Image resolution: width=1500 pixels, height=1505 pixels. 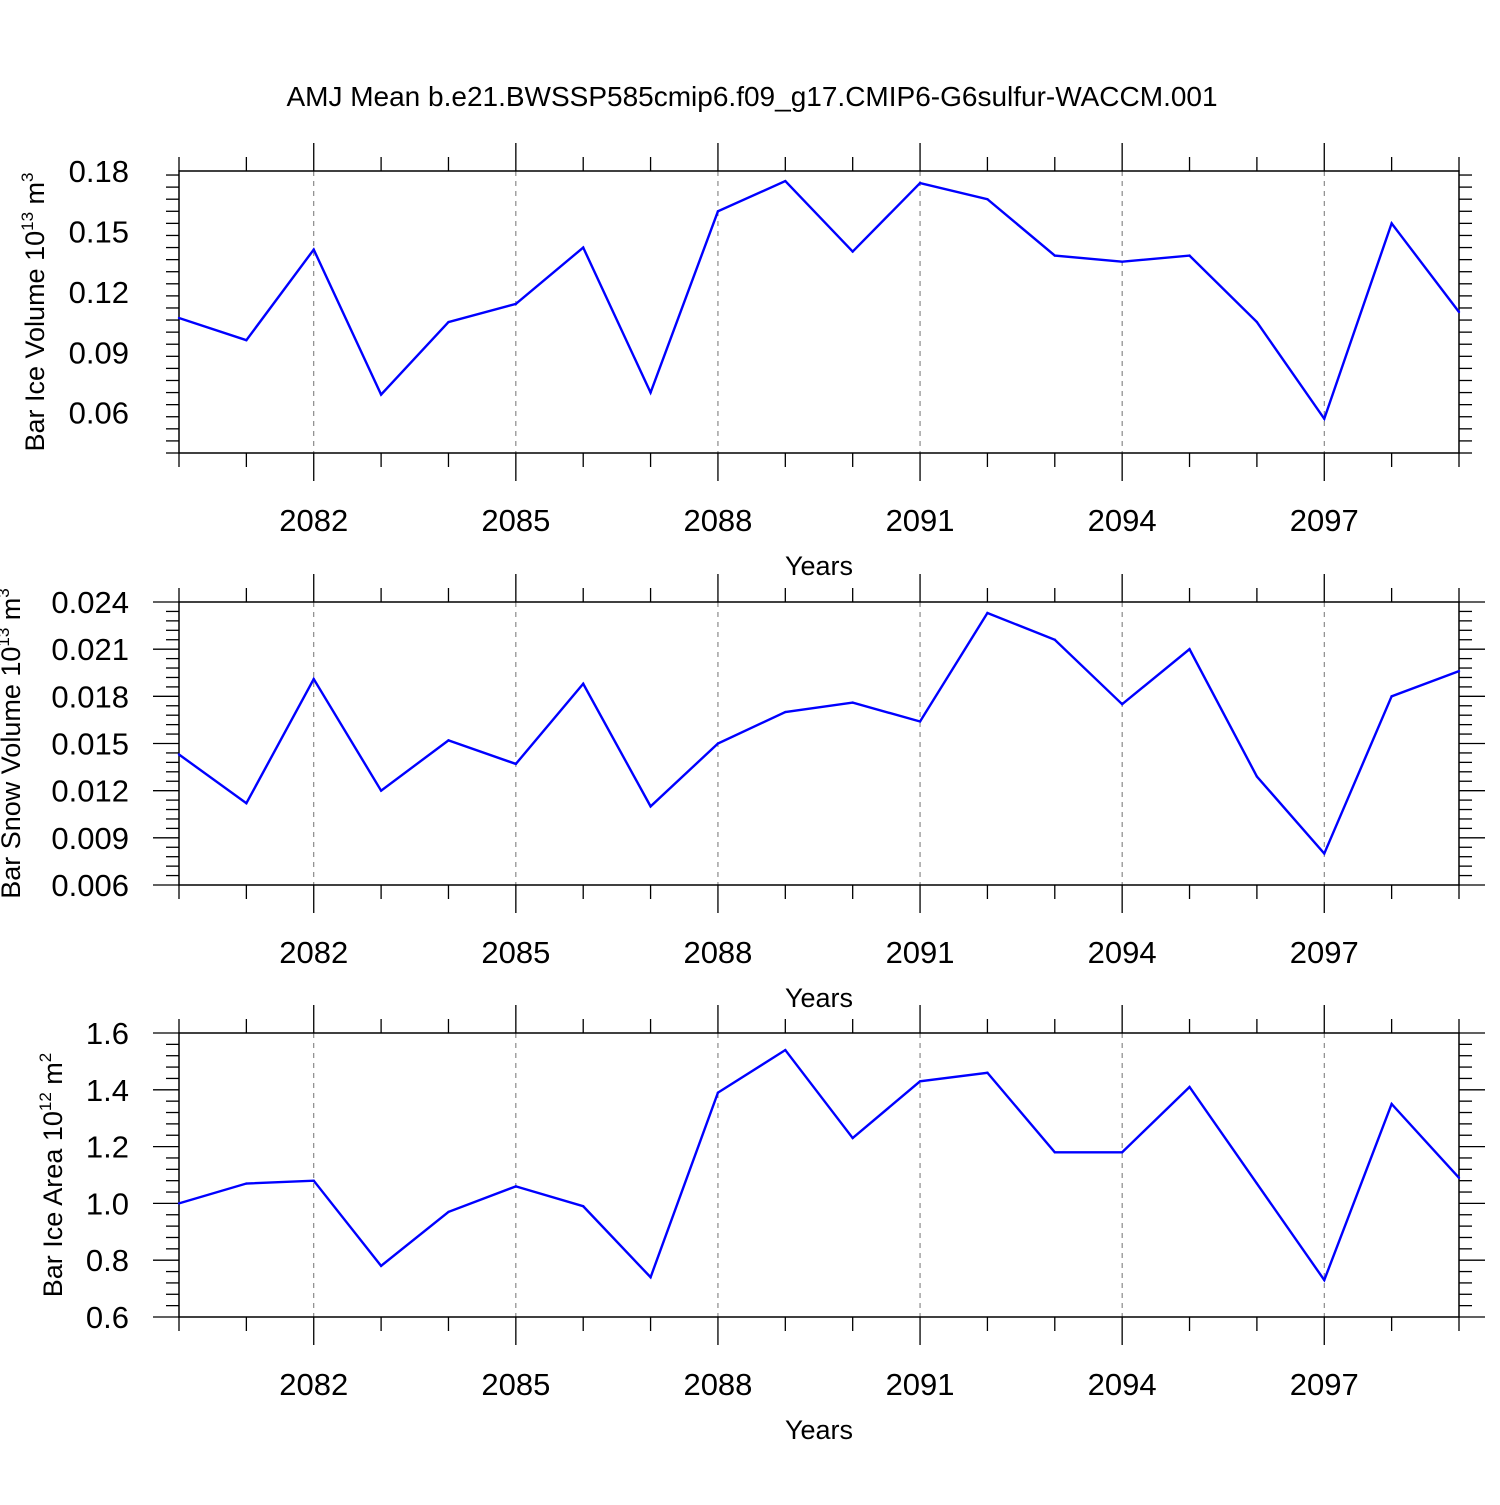 What do you see at coordinates (45, 1057) in the screenshot?
I see `y-axis-label-part: 2` at bounding box center [45, 1057].